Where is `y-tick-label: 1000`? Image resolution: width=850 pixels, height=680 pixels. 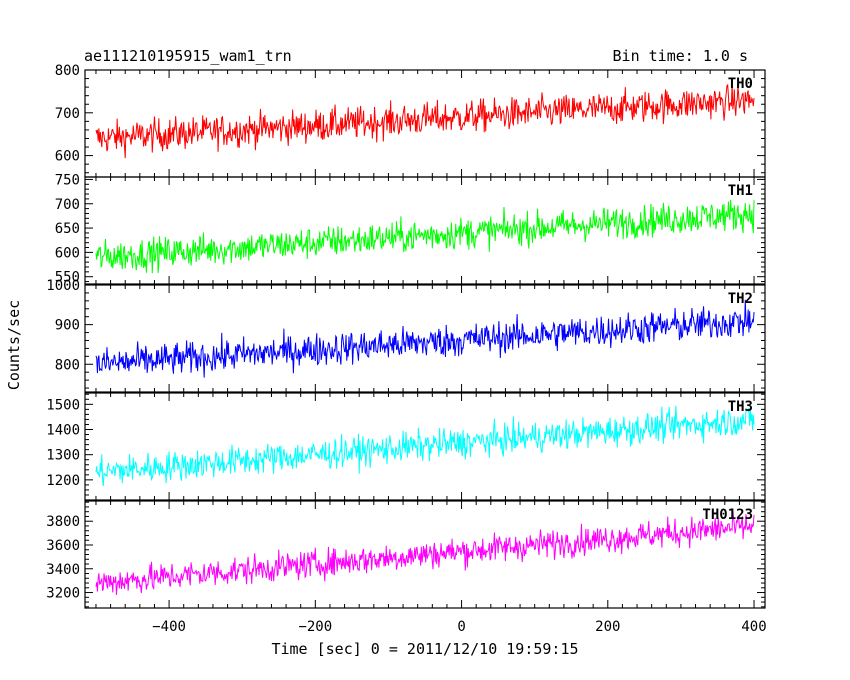 y-tick-label: 1000 is located at coordinates (63, 286).